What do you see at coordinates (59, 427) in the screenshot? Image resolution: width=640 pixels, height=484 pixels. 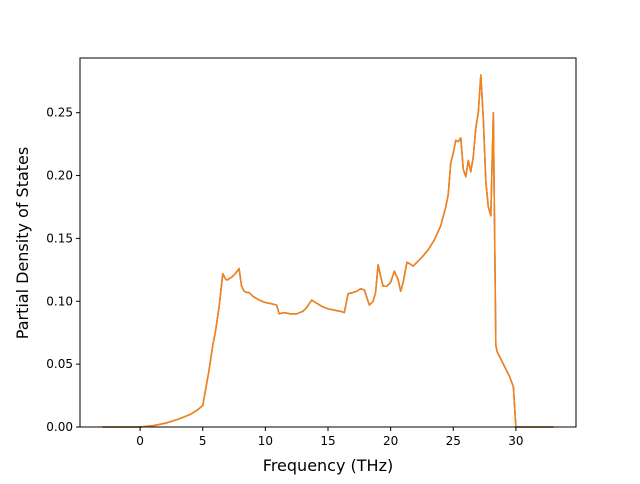 I see `y-tick-label: 0.00` at bounding box center [59, 427].